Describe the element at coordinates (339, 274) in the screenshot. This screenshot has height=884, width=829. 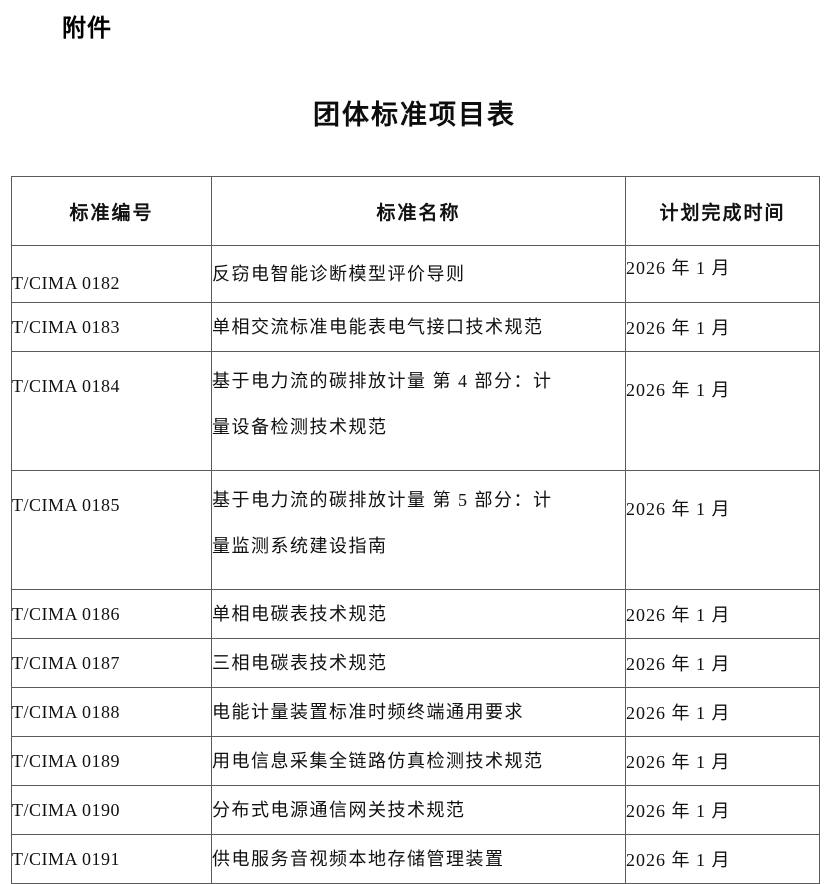
I see `standard-name-line: 反窃电智能诊断模型评价导则` at that location.